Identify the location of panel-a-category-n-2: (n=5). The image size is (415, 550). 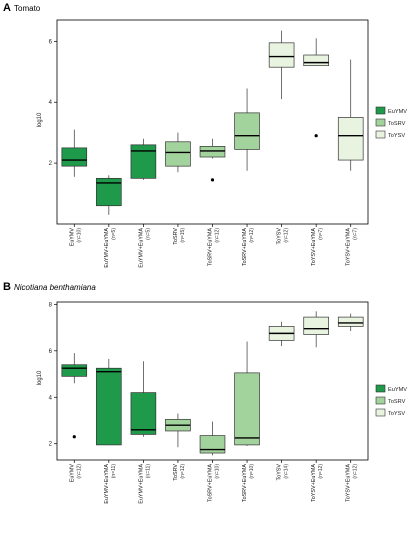
(148, 234).